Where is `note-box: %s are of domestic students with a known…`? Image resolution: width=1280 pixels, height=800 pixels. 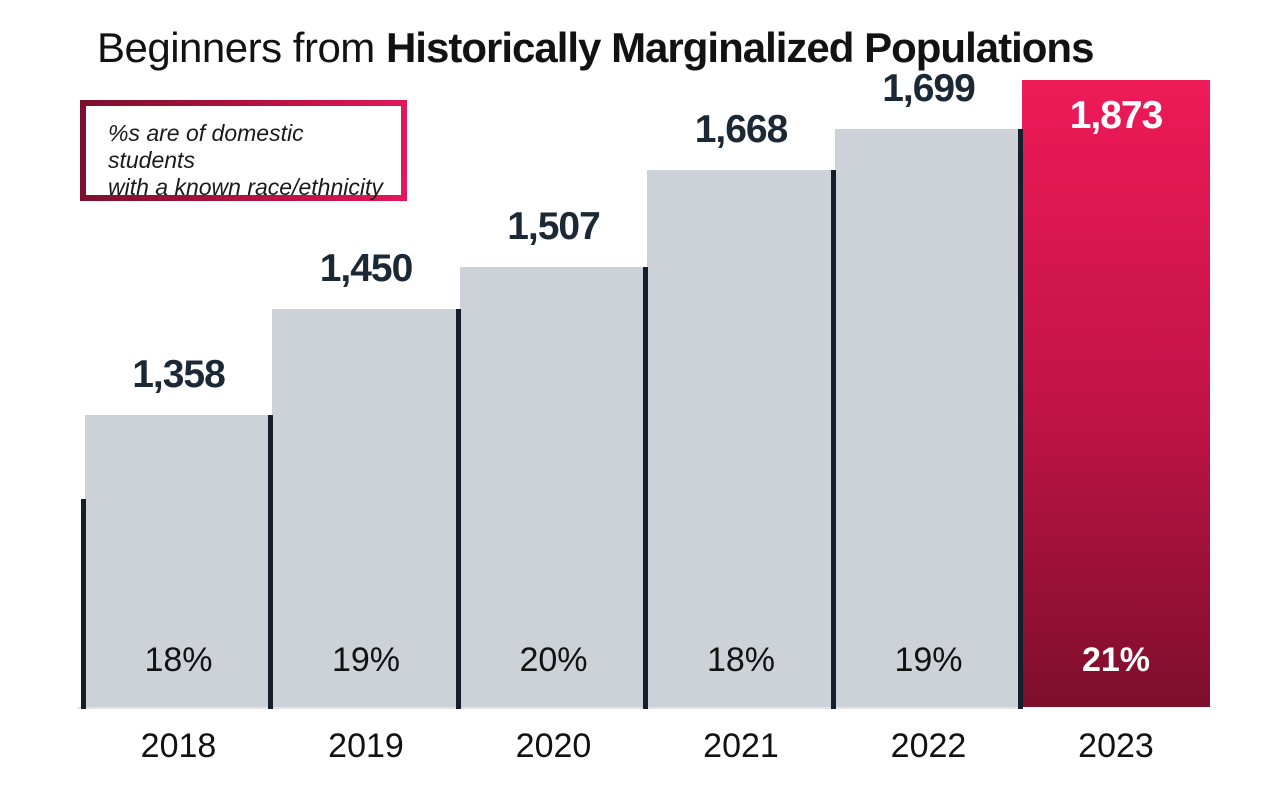
note-box: %s are of domestic students with a known… is located at coordinates (243, 150).